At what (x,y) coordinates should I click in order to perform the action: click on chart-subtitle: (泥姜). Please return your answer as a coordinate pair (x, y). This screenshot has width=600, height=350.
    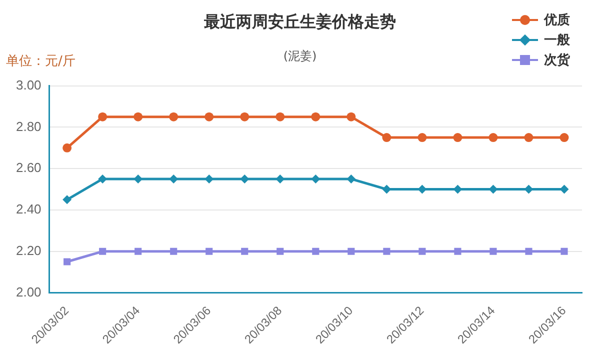
    Looking at the image, I should click on (300, 56).